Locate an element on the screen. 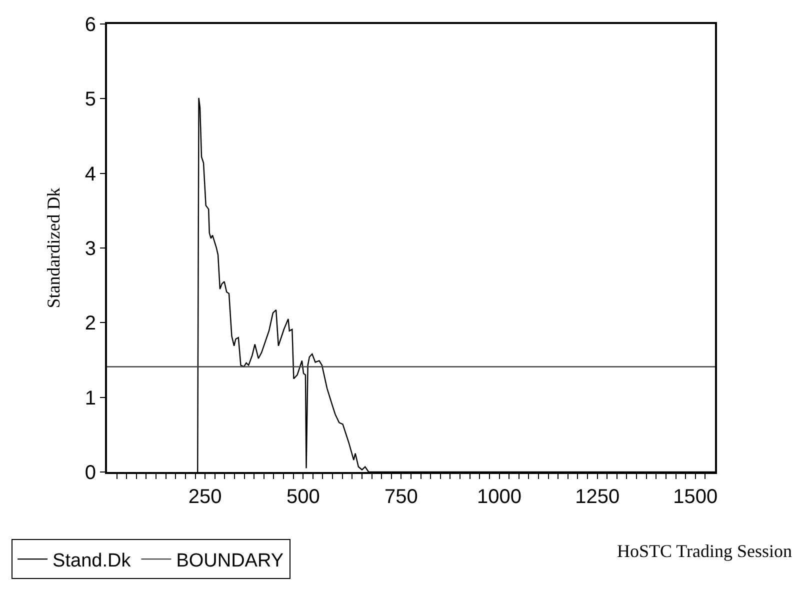 Image resolution: width=804 pixels, height=591 pixels. y-tick-label: 4 is located at coordinates (90, 174).